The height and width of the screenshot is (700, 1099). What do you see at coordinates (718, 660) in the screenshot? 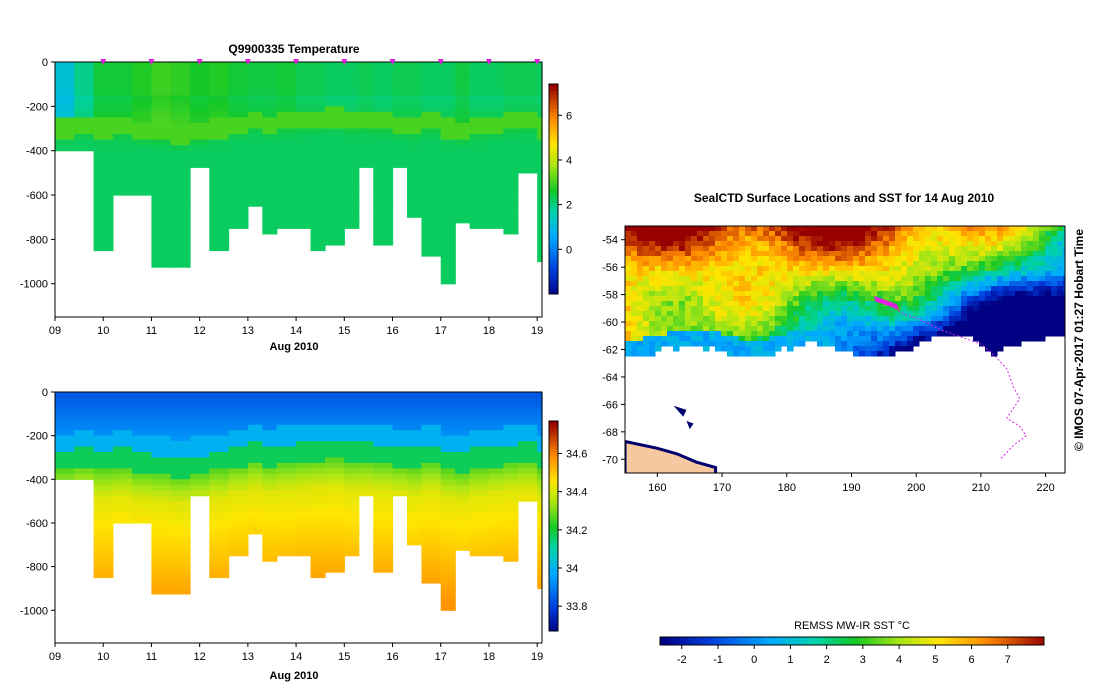
I see `colorbar-tick-label: -1` at bounding box center [718, 660].